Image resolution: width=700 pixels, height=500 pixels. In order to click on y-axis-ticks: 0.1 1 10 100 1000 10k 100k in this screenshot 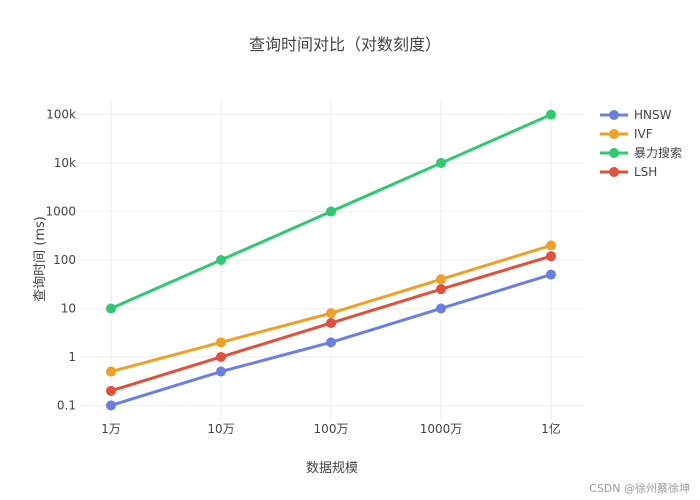, I will do `click(60, 260)`.